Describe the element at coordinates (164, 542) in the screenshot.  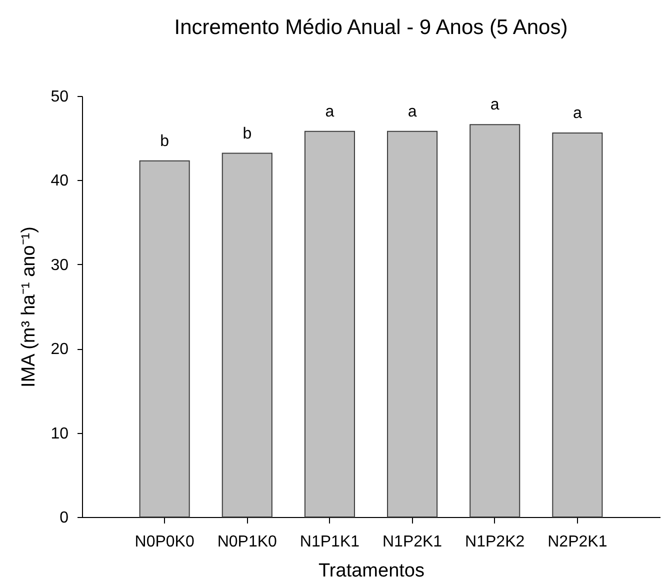
I see `x-tick-label: N0P0K0` at that location.